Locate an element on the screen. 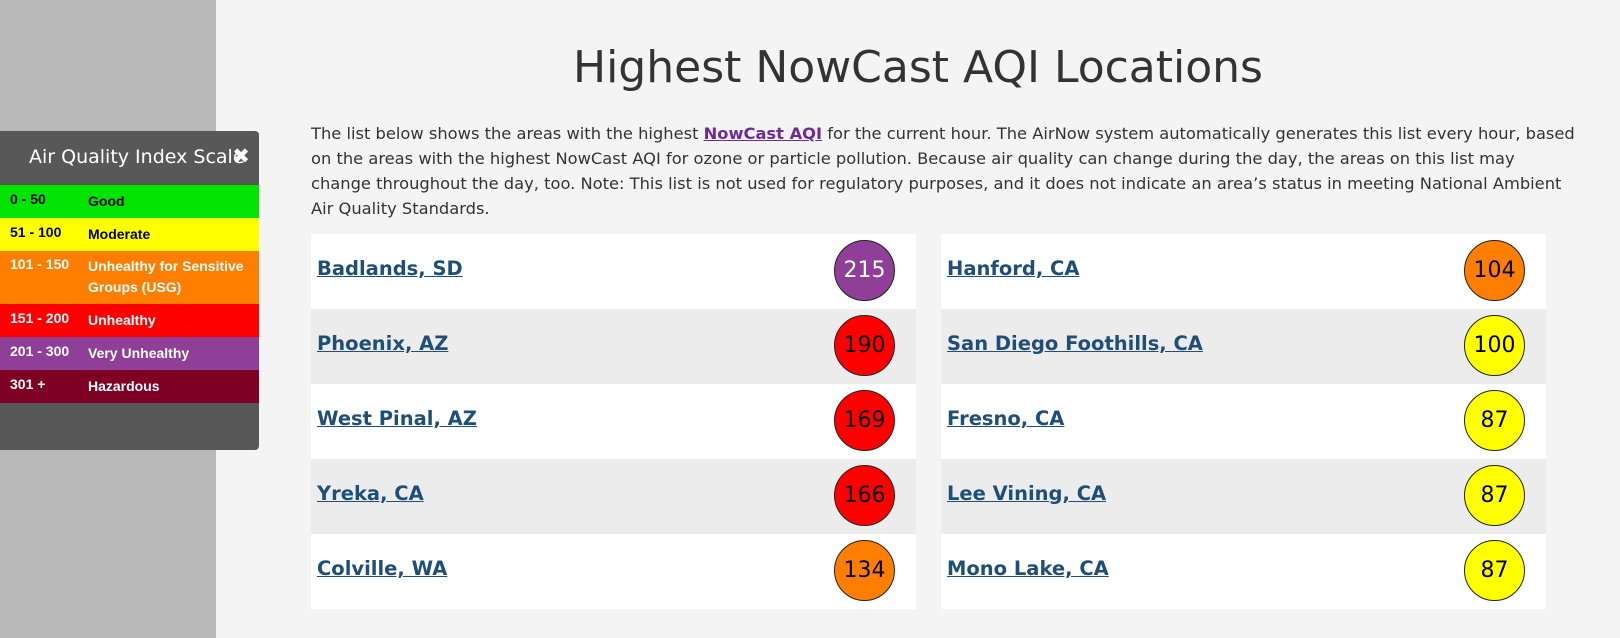  aqi-value-badge: 169 is located at coordinates (864, 420).